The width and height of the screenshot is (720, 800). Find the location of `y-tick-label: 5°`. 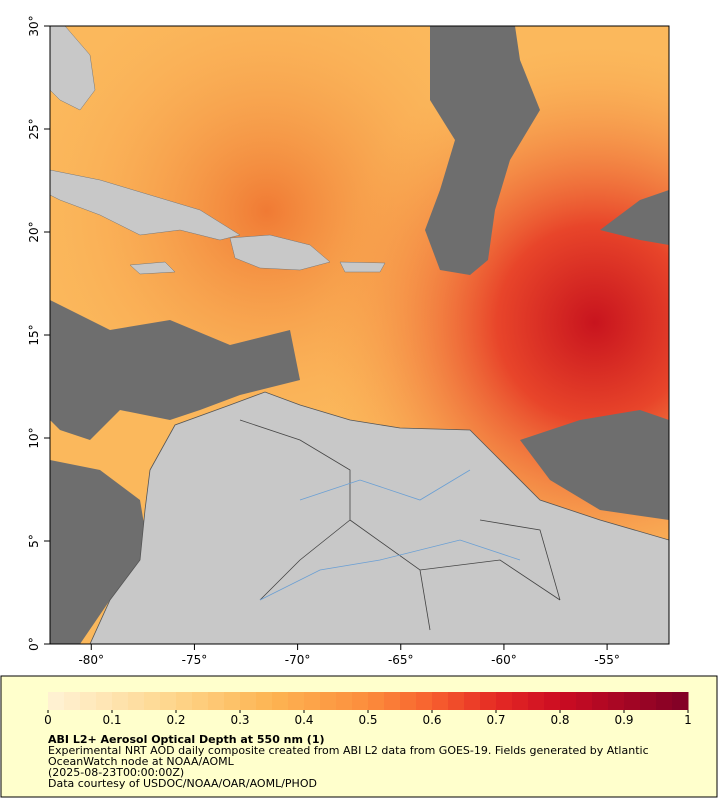

y-tick-label: 5° is located at coordinates (34, 541).